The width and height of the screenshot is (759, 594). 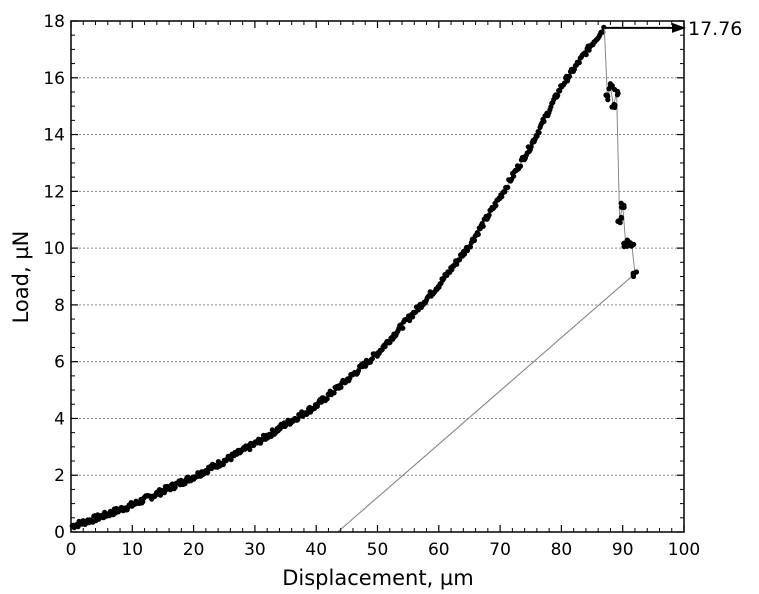 What do you see at coordinates (439, 550) in the screenshot?
I see `x-tick-label: 60` at bounding box center [439, 550].